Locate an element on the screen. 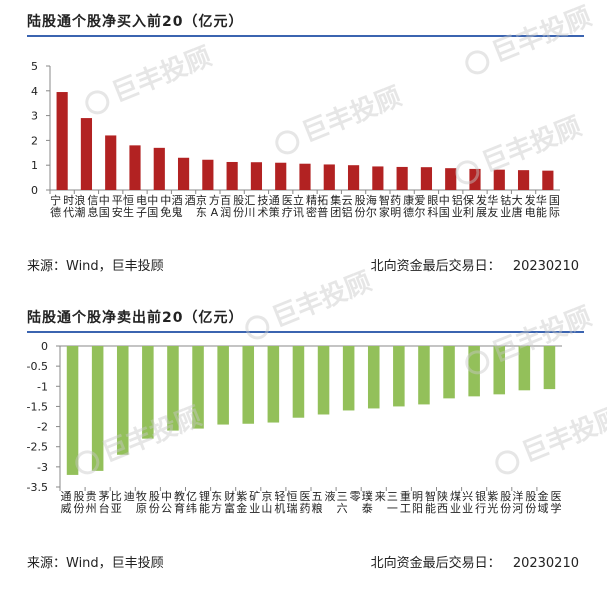 This screenshot has width=607, height=589. svg-text: 安 is located at coordinates (117, 212).